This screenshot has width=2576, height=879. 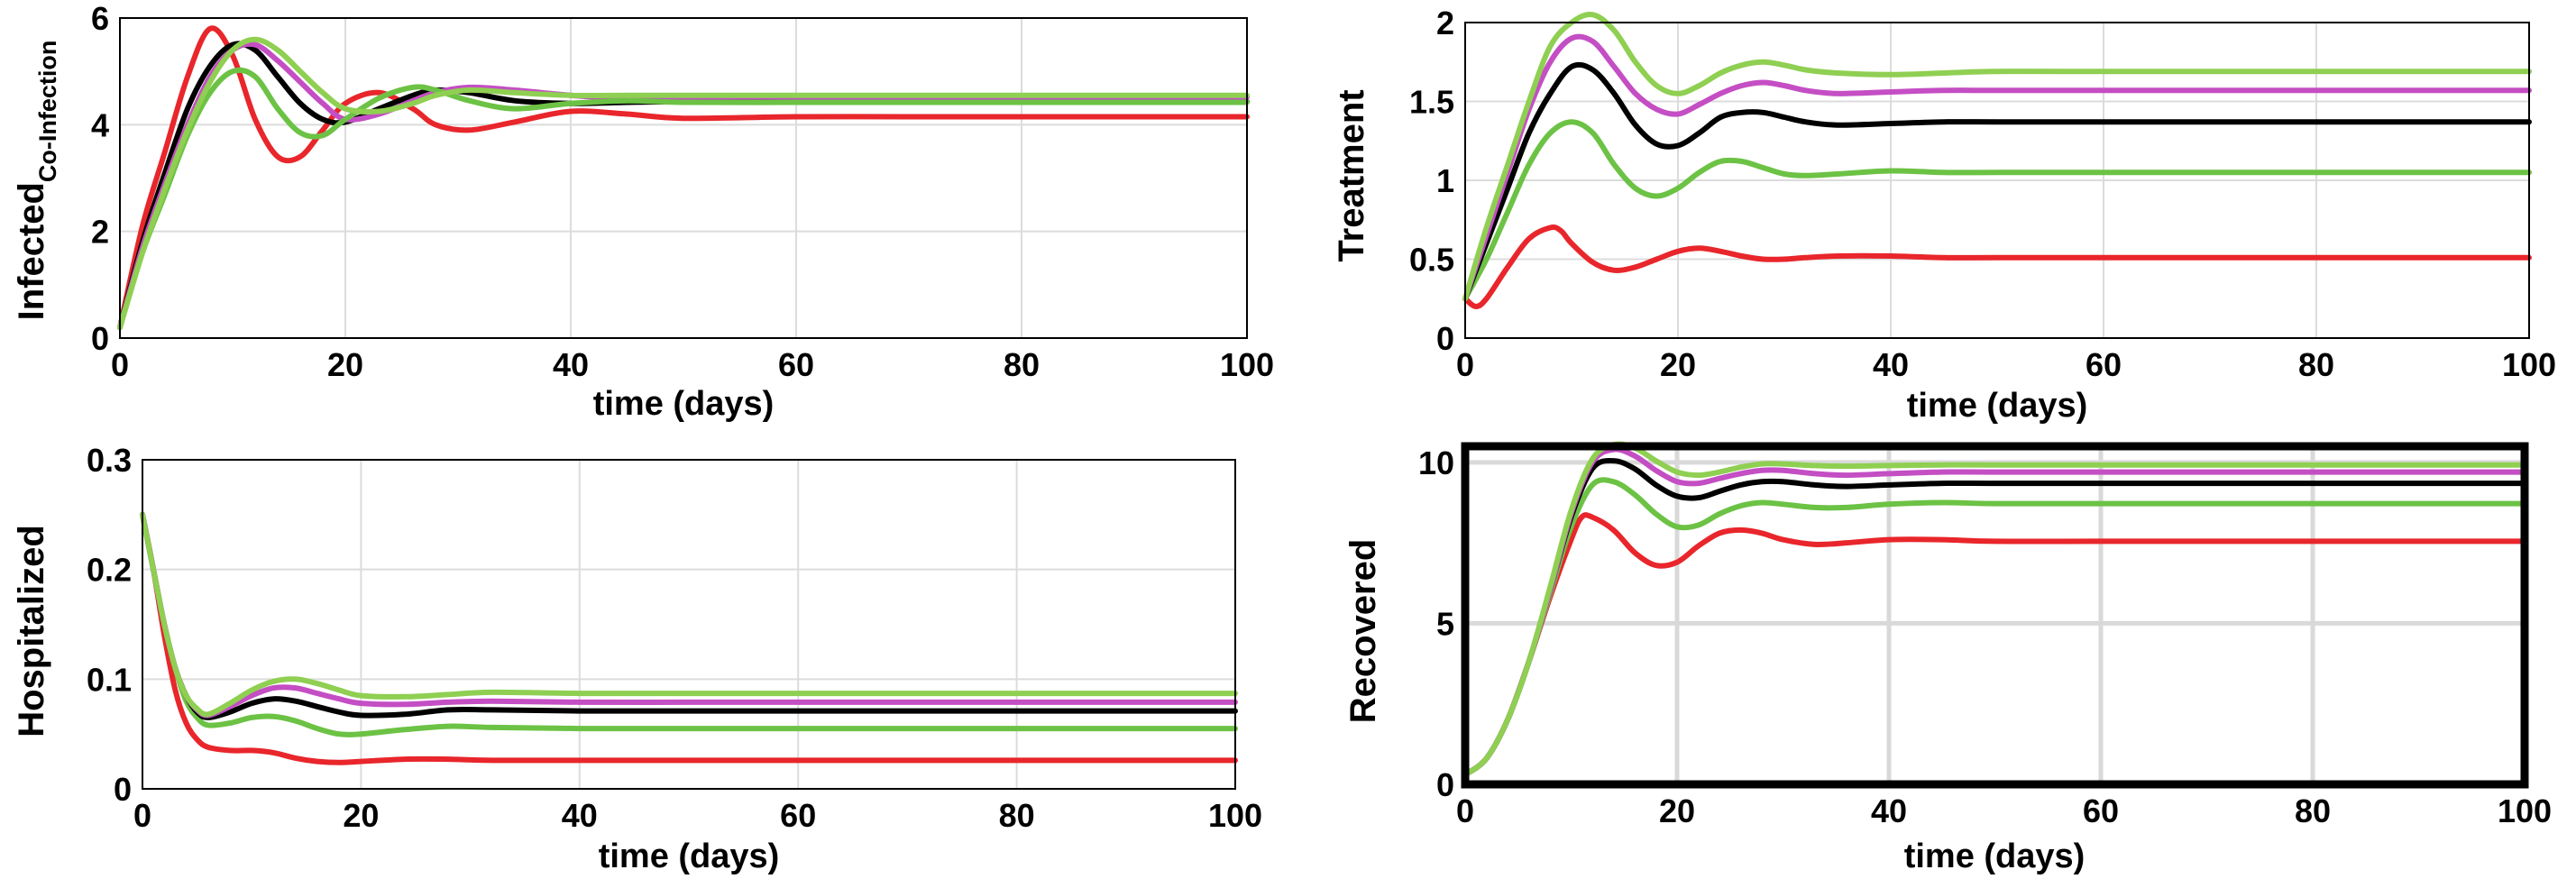 What do you see at coordinates (1351, 175) in the screenshot?
I see `panel-treatment-ylabel: Treatment` at bounding box center [1351, 175].